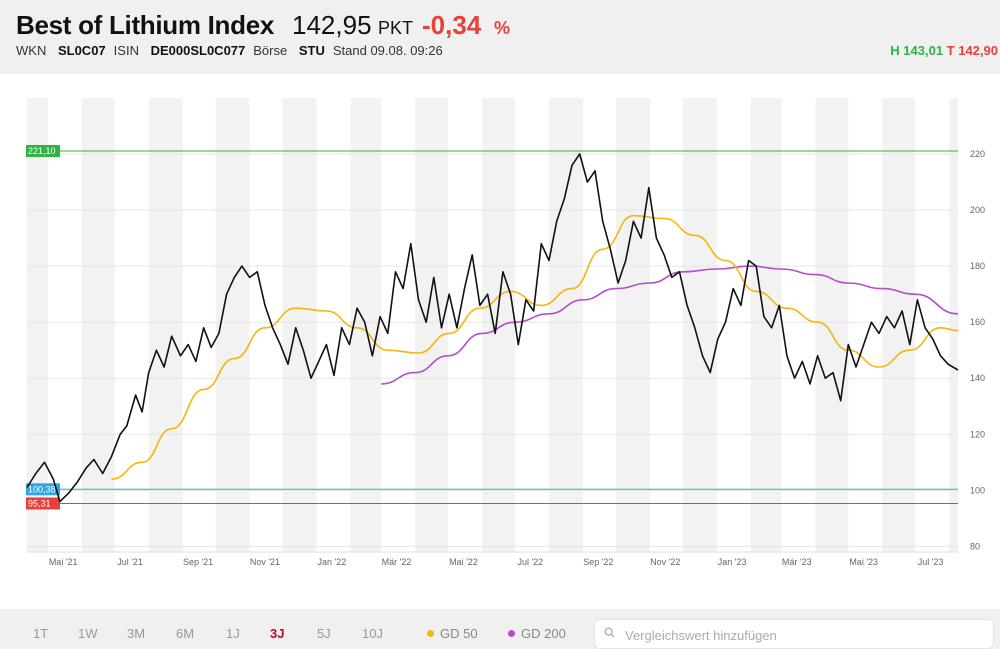 This screenshot has height=649, width=1000. I want to click on x-tick-label: Jul '22, so click(530, 562).